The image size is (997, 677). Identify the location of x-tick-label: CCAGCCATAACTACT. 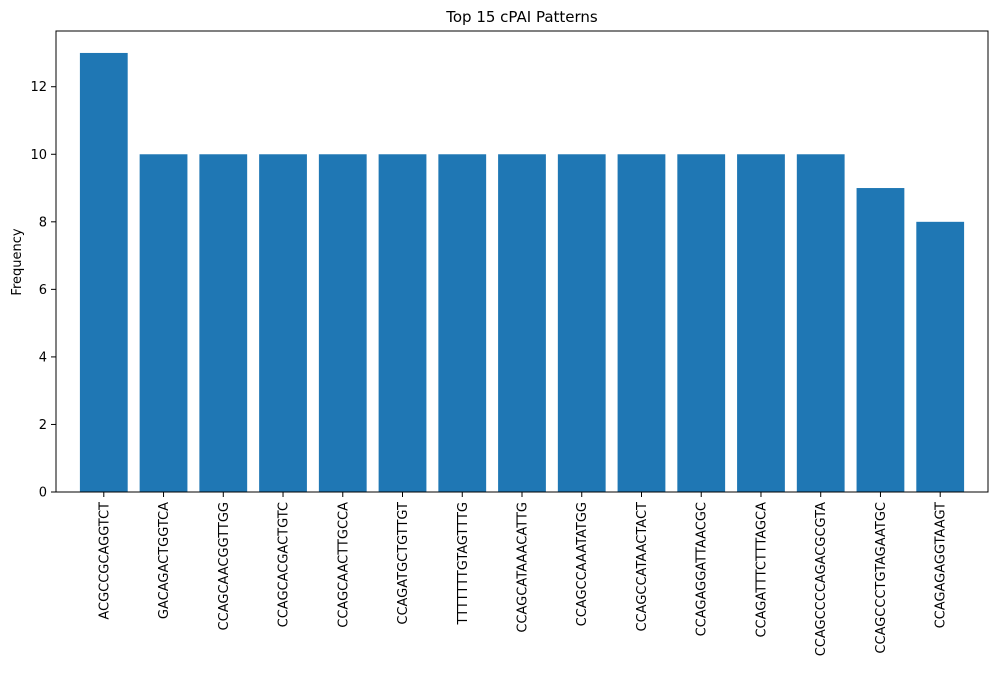
(642, 567).